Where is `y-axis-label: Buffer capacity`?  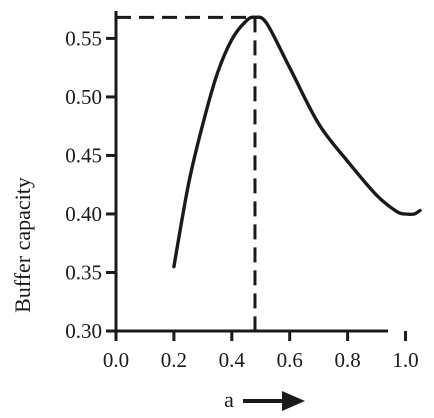 y-axis-label: Buffer capacity is located at coordinates (22, 245).